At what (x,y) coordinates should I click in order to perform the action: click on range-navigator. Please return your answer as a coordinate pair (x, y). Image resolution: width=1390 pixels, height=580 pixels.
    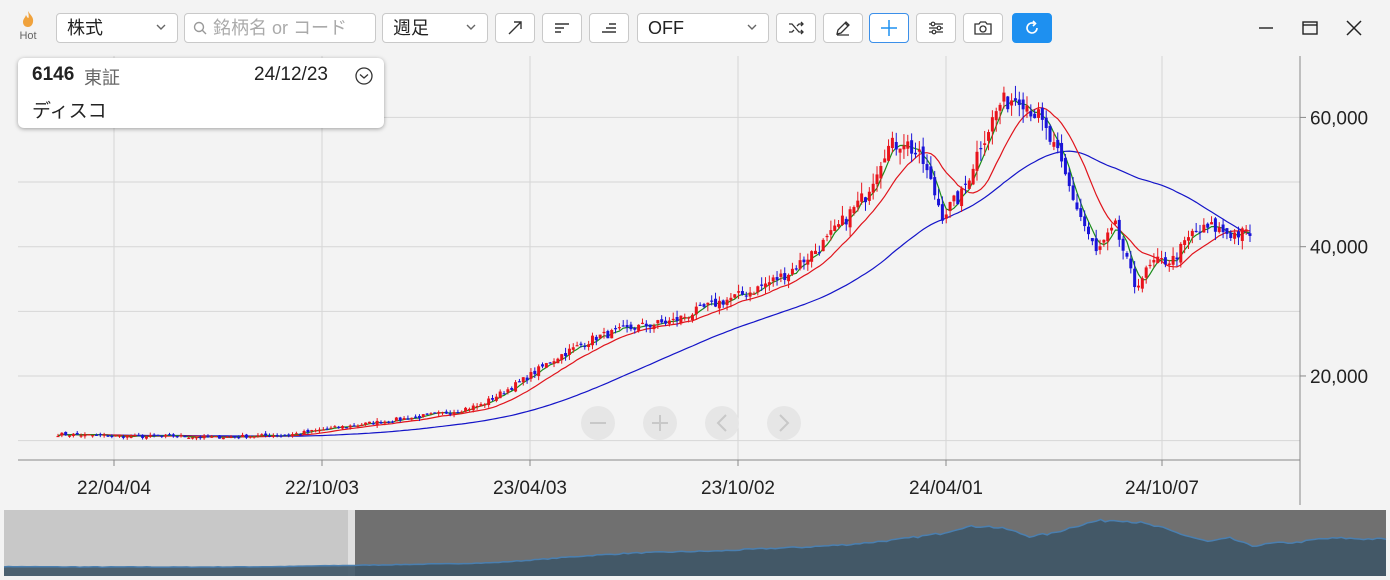
    Looking at the image, I should click on (695, 543).